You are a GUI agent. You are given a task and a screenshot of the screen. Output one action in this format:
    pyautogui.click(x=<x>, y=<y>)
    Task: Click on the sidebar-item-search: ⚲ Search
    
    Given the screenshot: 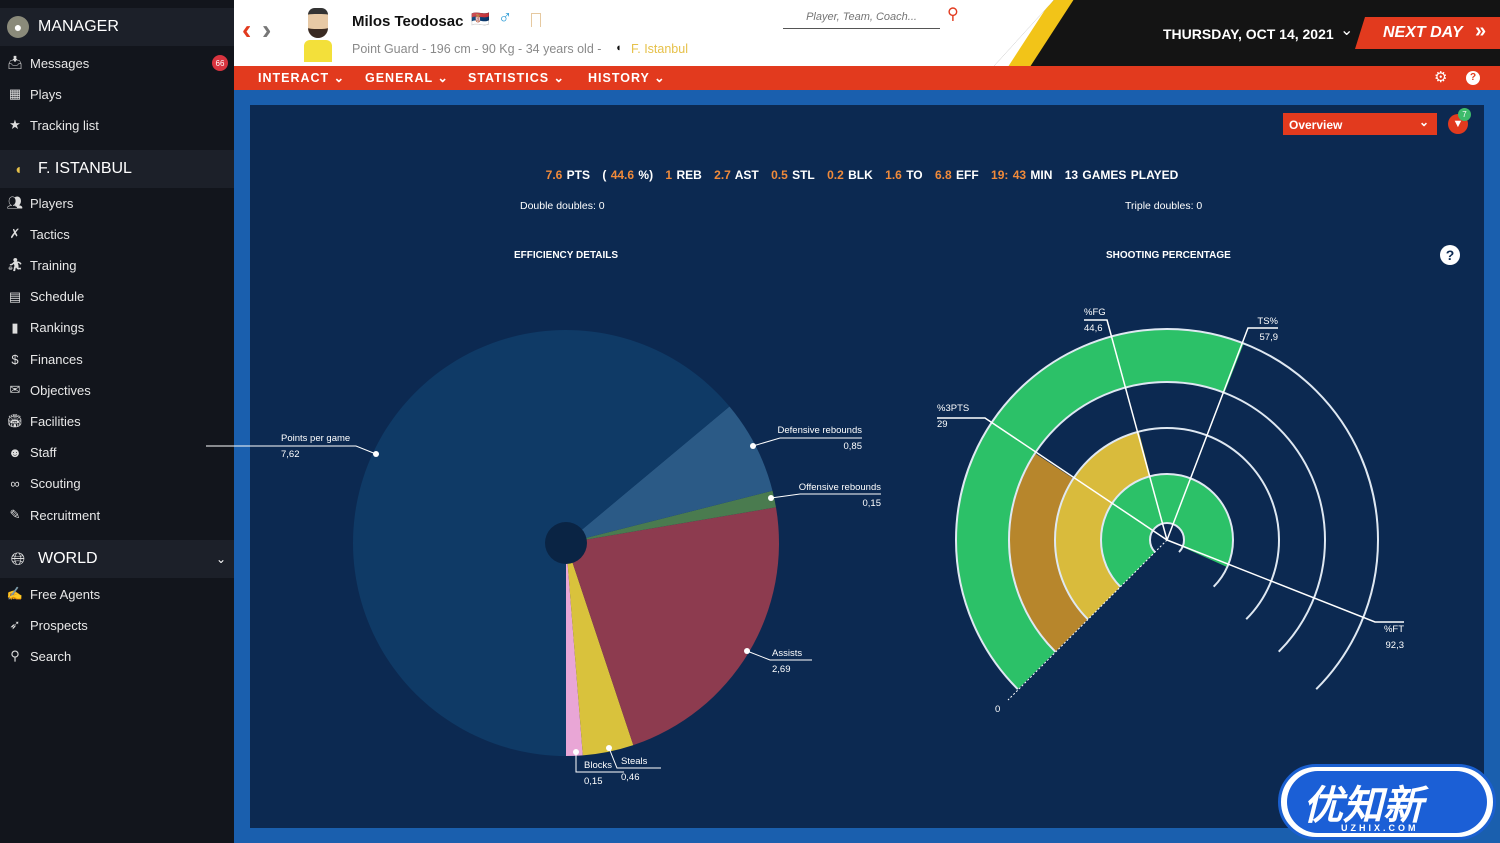 What is the action you would take?
    pyautogui.click(x=117, y=656)
    